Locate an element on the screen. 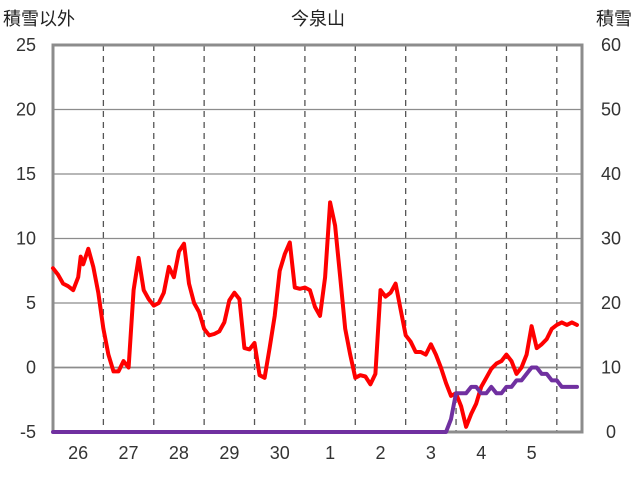  left-tick-label: 15 is located at coordinates (26, 174).